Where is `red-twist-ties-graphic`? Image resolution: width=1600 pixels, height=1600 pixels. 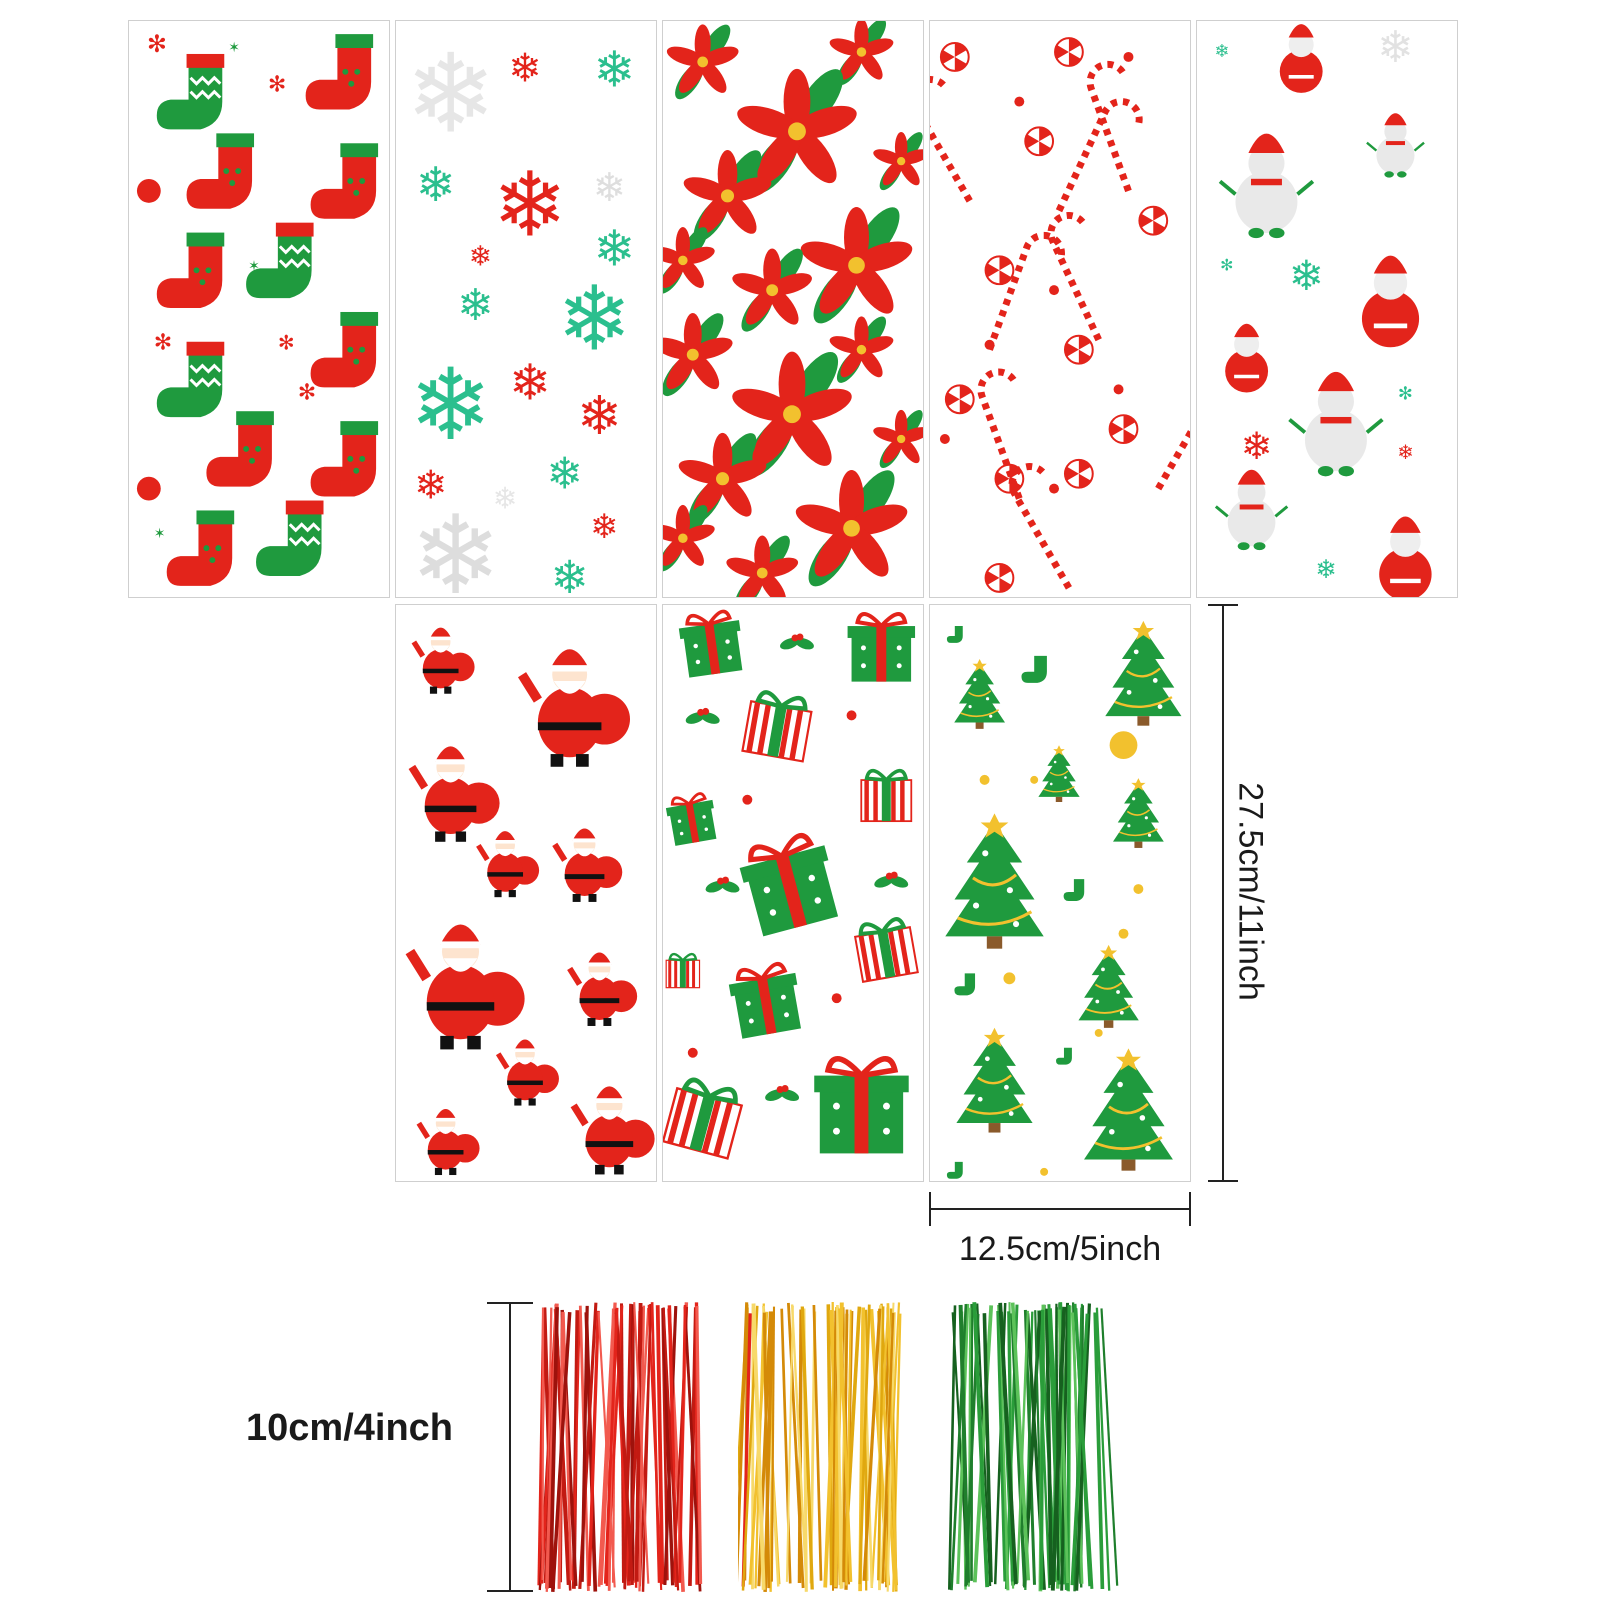
red-twist-ties-graphic is located at coordinates (620, 1447).